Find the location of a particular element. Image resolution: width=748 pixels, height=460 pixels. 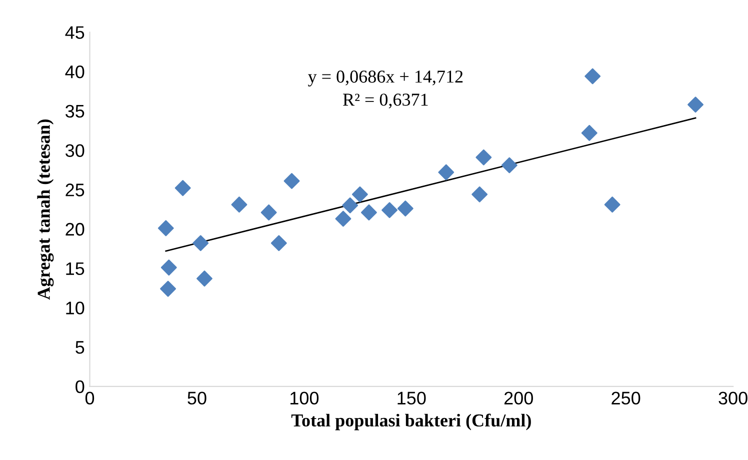

y-tick-label: 10 is located at coordinates (75, 308).